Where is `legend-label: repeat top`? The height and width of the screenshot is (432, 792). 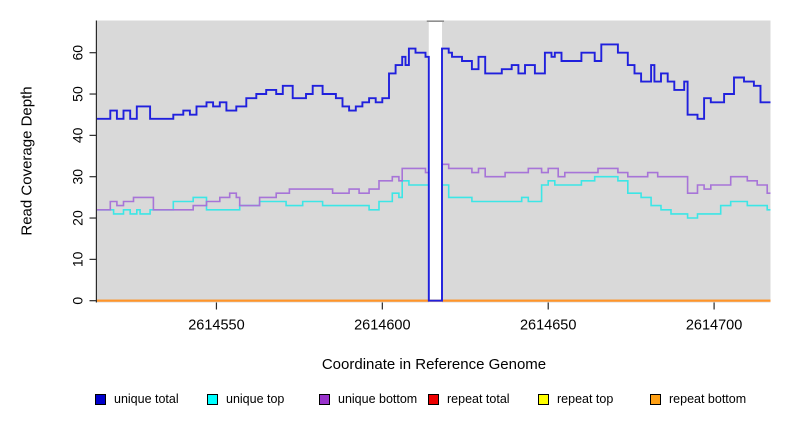
legend-label: repeat top is located at coordinates (585, 399).